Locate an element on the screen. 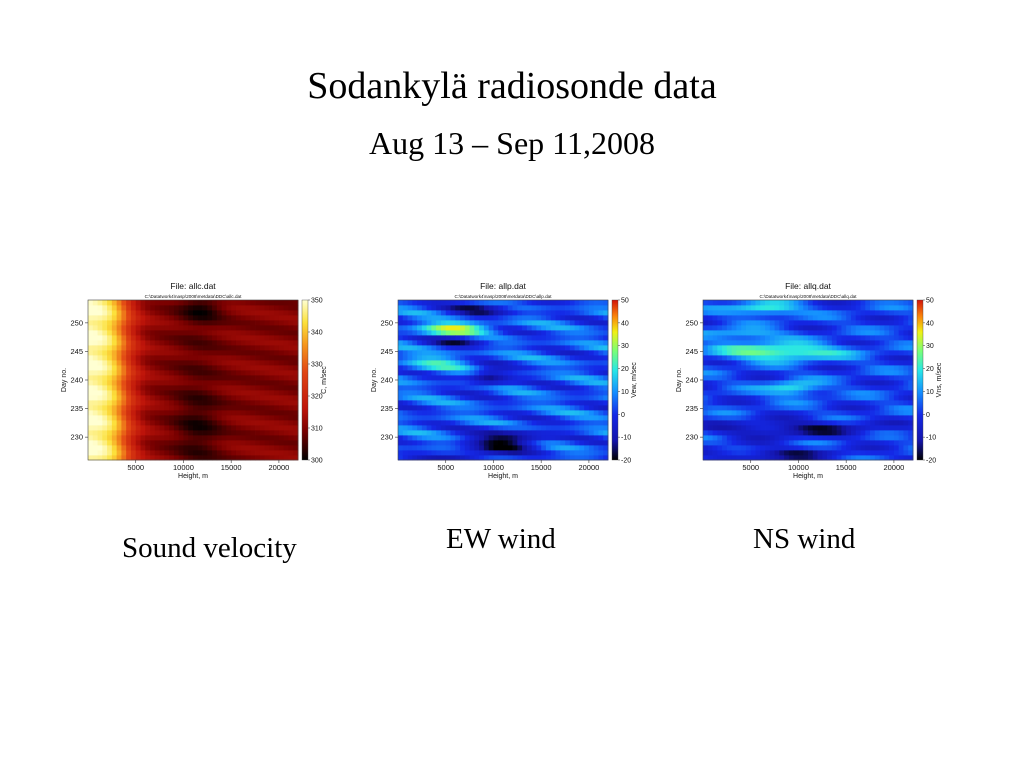 This screenshot has width=1024, height=768. chart-title: File: allp.dat is located at coordinates (503, 286).